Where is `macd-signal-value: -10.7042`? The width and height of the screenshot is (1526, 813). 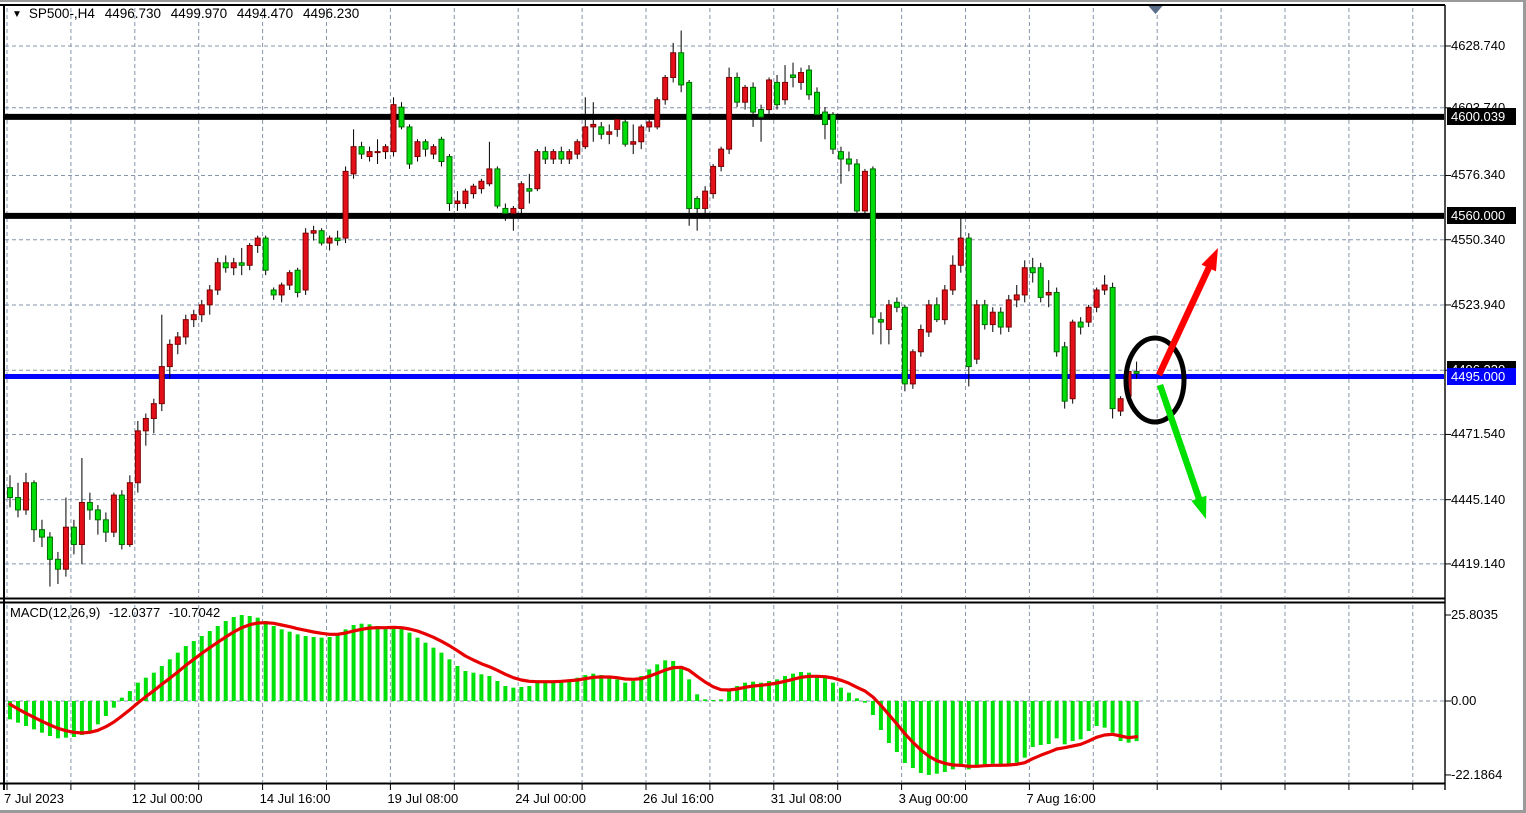 macd-signal-value: -10.7042 is located at coordinates (194, 612).